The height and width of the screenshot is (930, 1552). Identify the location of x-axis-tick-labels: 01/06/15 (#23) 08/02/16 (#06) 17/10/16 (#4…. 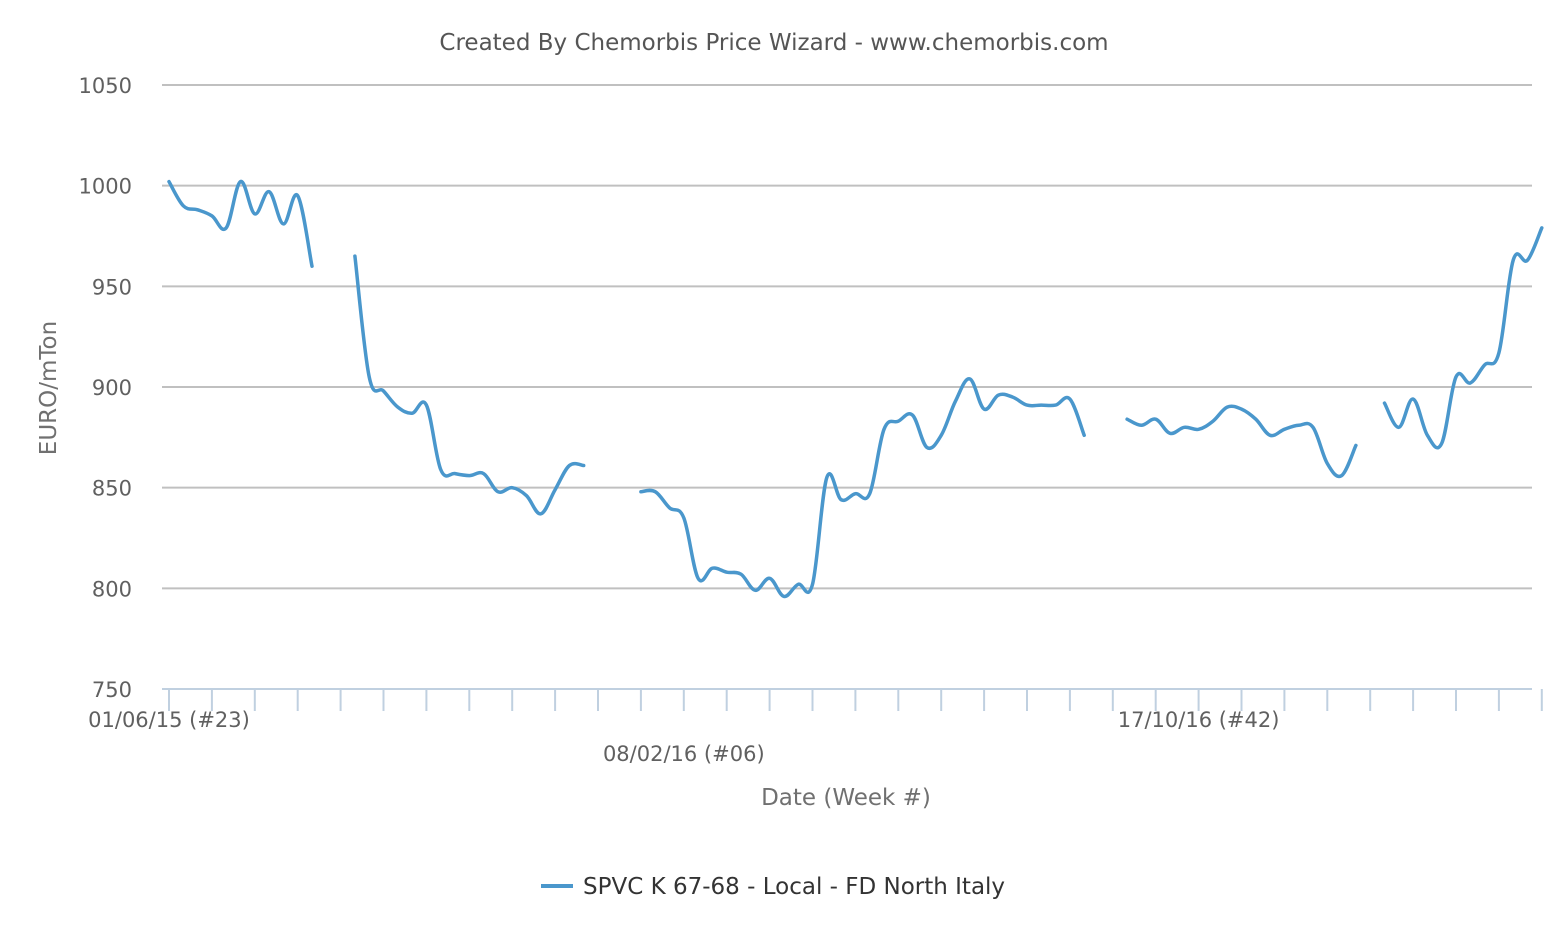
(683, 737).